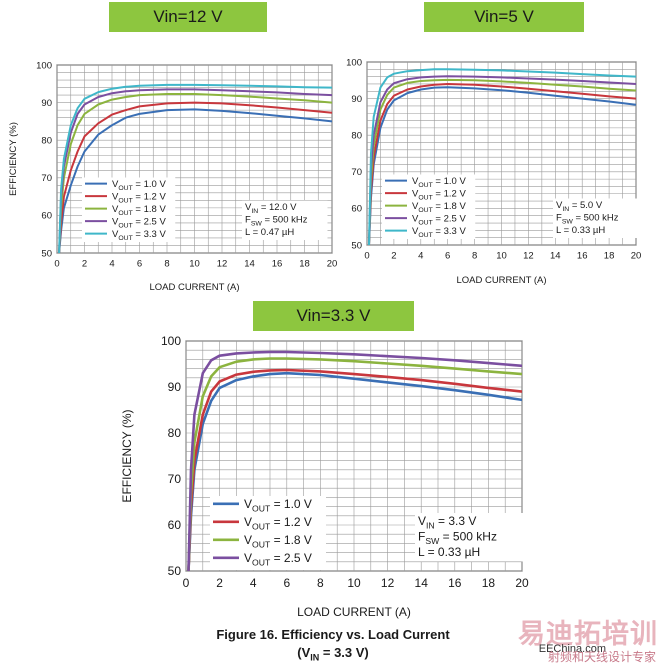  I want to click on figure-caption-line2: (VIN = 3.3 V), so click(333, 654).